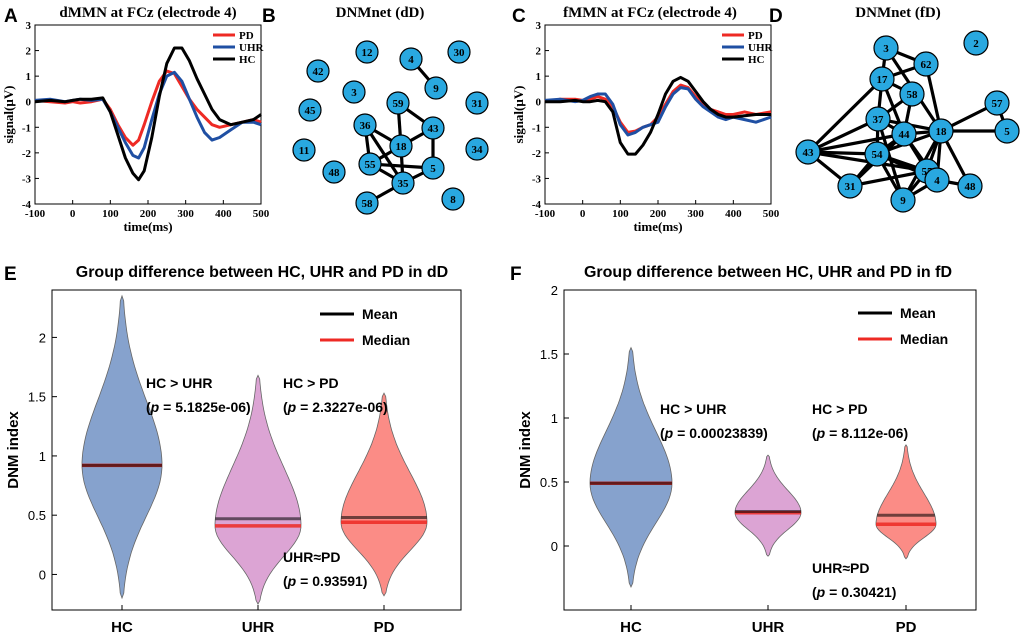  Describe the element at coordinates (554, 546) in the screenshot. I see `y-tick-label: 0` at that location.